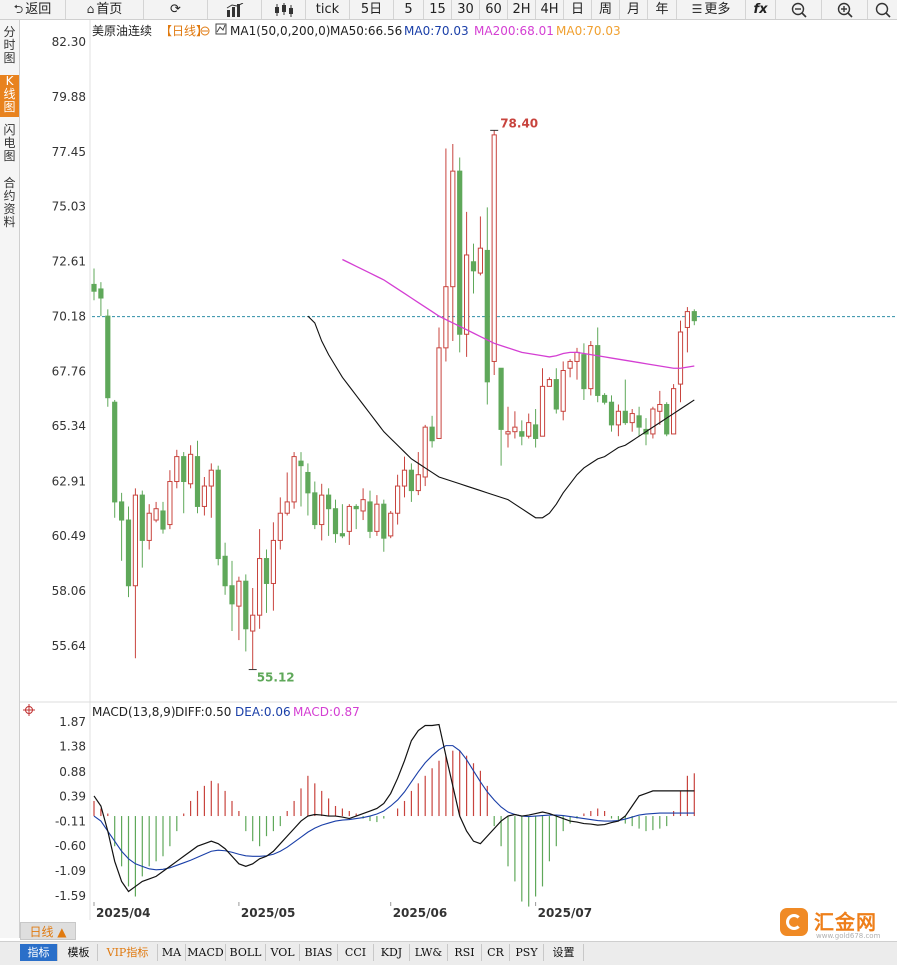 This screenshot has height=965, width=897. I want to click on refresh-button: ⟳, so click(176, 9).